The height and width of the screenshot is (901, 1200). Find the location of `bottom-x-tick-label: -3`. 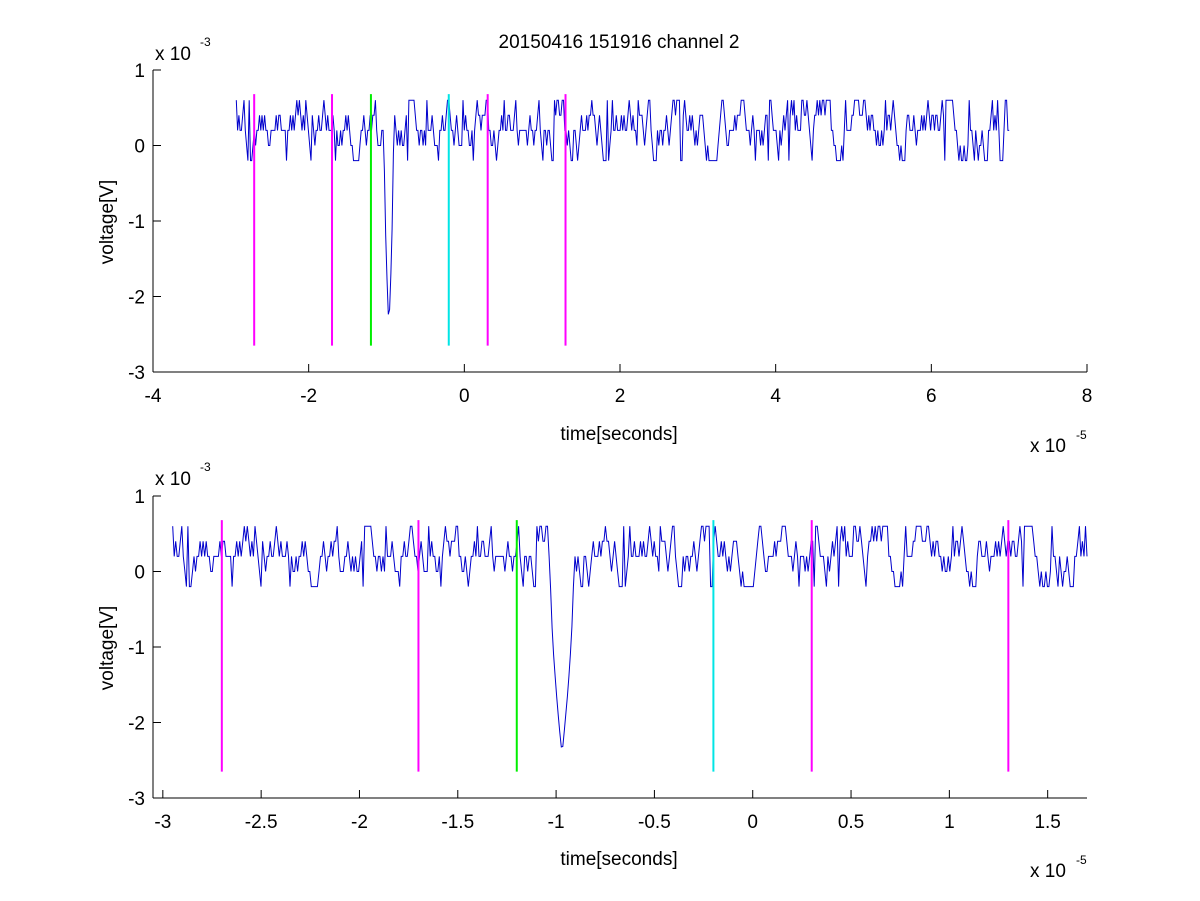

bottom-x-tick-label: -3 is located at coordinates (162, 822).